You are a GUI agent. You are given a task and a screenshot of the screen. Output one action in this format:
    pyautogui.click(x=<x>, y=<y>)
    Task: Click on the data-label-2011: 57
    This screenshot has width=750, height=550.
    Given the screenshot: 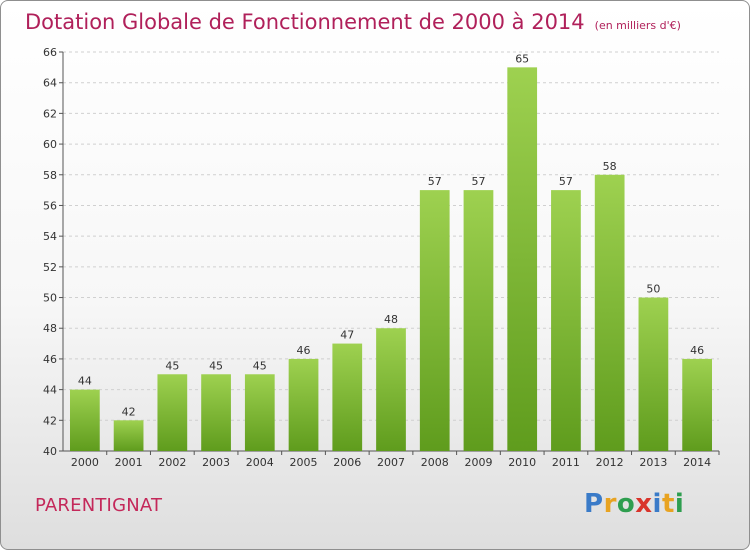 What is the action you would take?
    pyautogui.click(x=566, y=181)
    